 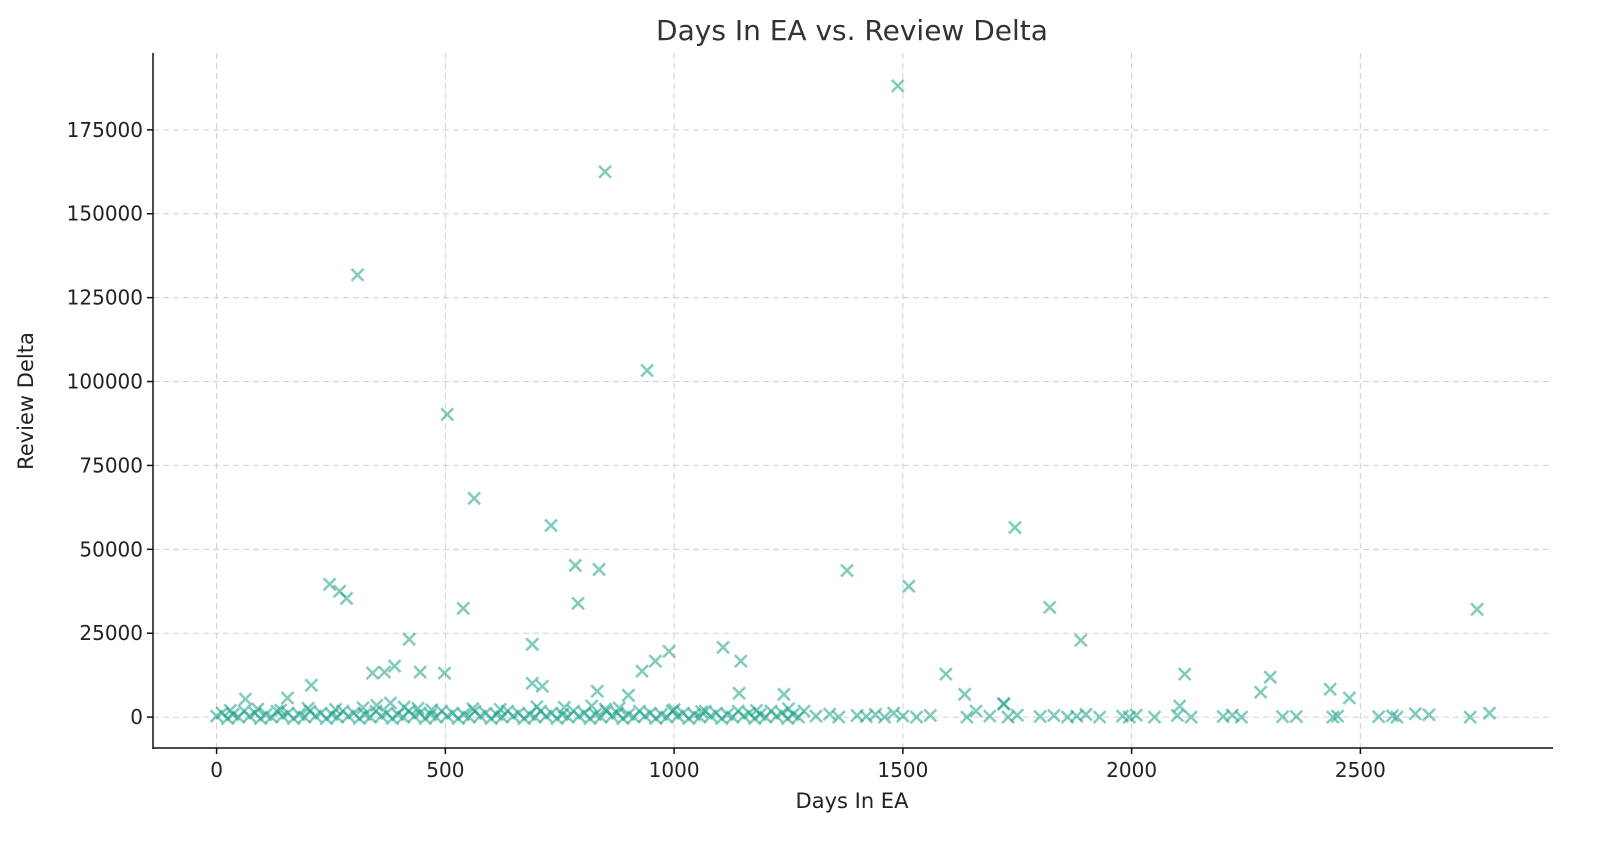 I want to click on x-tick-label: 2500, so click(x=1360, y=770).